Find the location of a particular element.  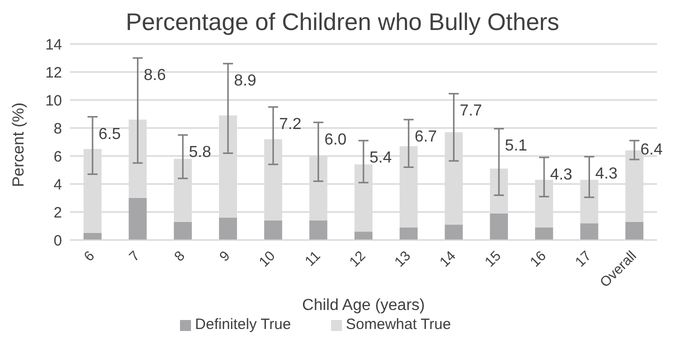

x-axis-title: Child Age (years) is located at coordinates (363, 305).